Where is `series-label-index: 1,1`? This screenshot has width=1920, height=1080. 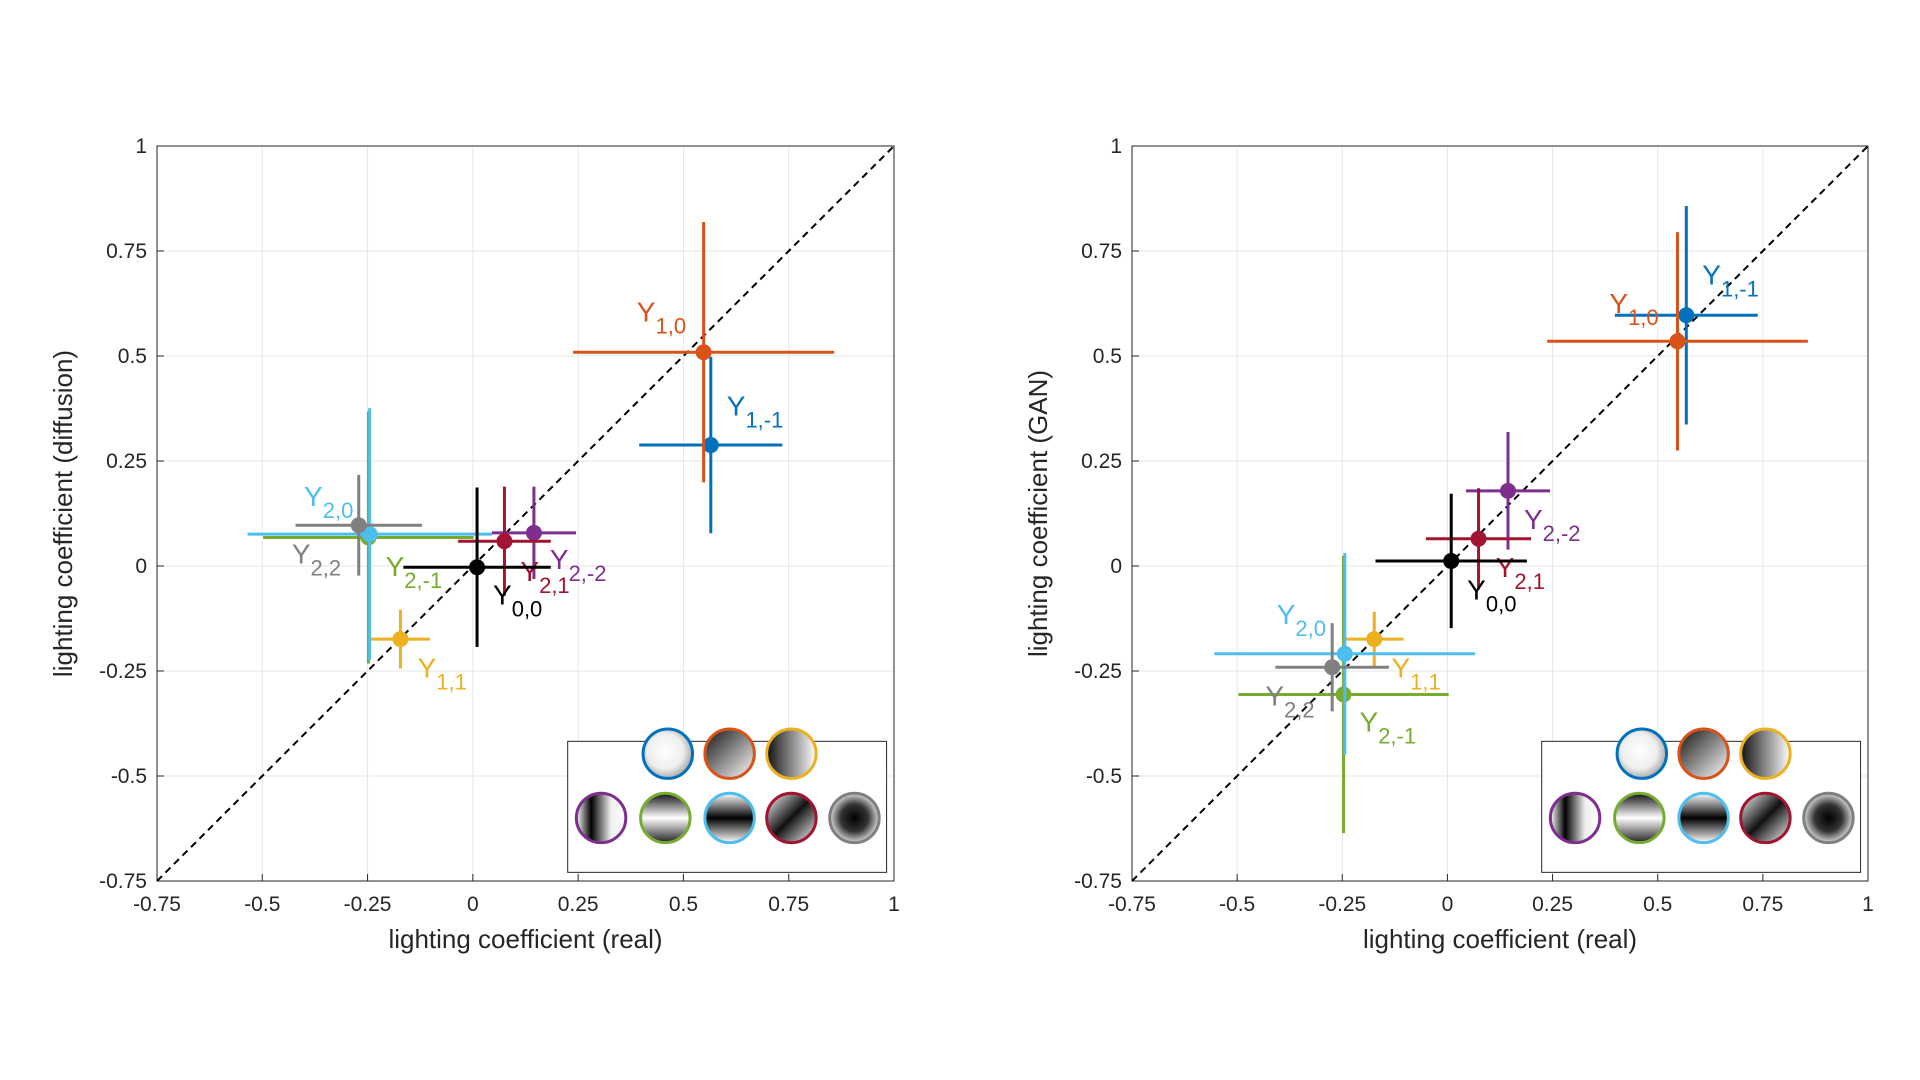 series-label-index: 1,1 is located at coordinates (451, 682).